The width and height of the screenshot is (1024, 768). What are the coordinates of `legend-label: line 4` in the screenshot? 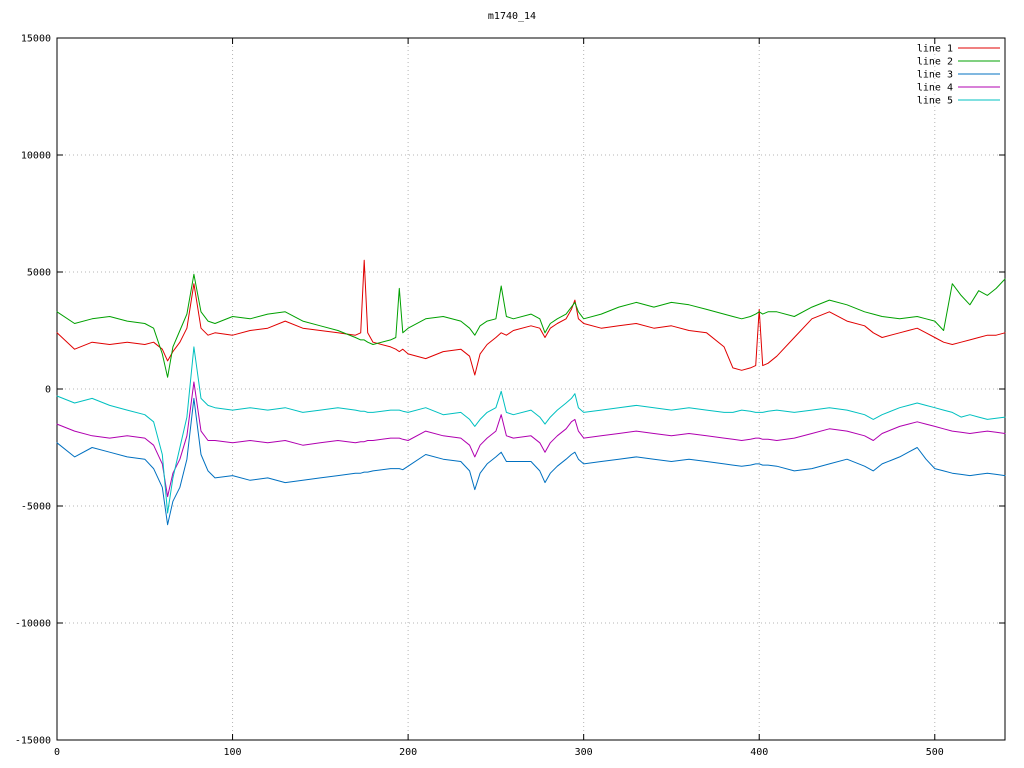 It's located at (935, 88).